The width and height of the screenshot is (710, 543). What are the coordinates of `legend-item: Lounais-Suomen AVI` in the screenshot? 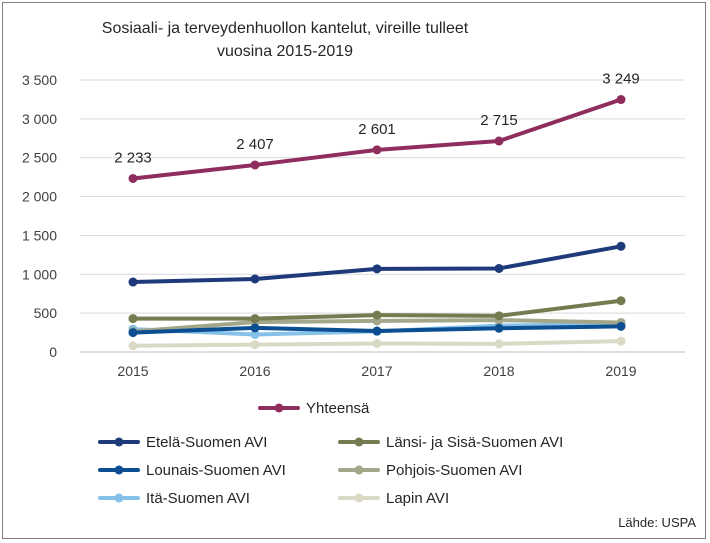 It's located at (192, 470).